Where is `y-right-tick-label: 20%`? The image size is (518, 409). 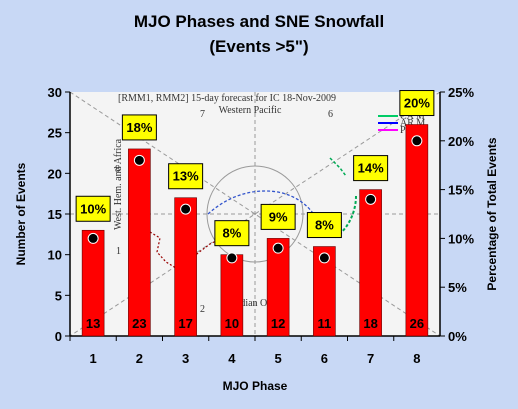 y-right-tick-label: 20% is located at coordinates (461, 141).